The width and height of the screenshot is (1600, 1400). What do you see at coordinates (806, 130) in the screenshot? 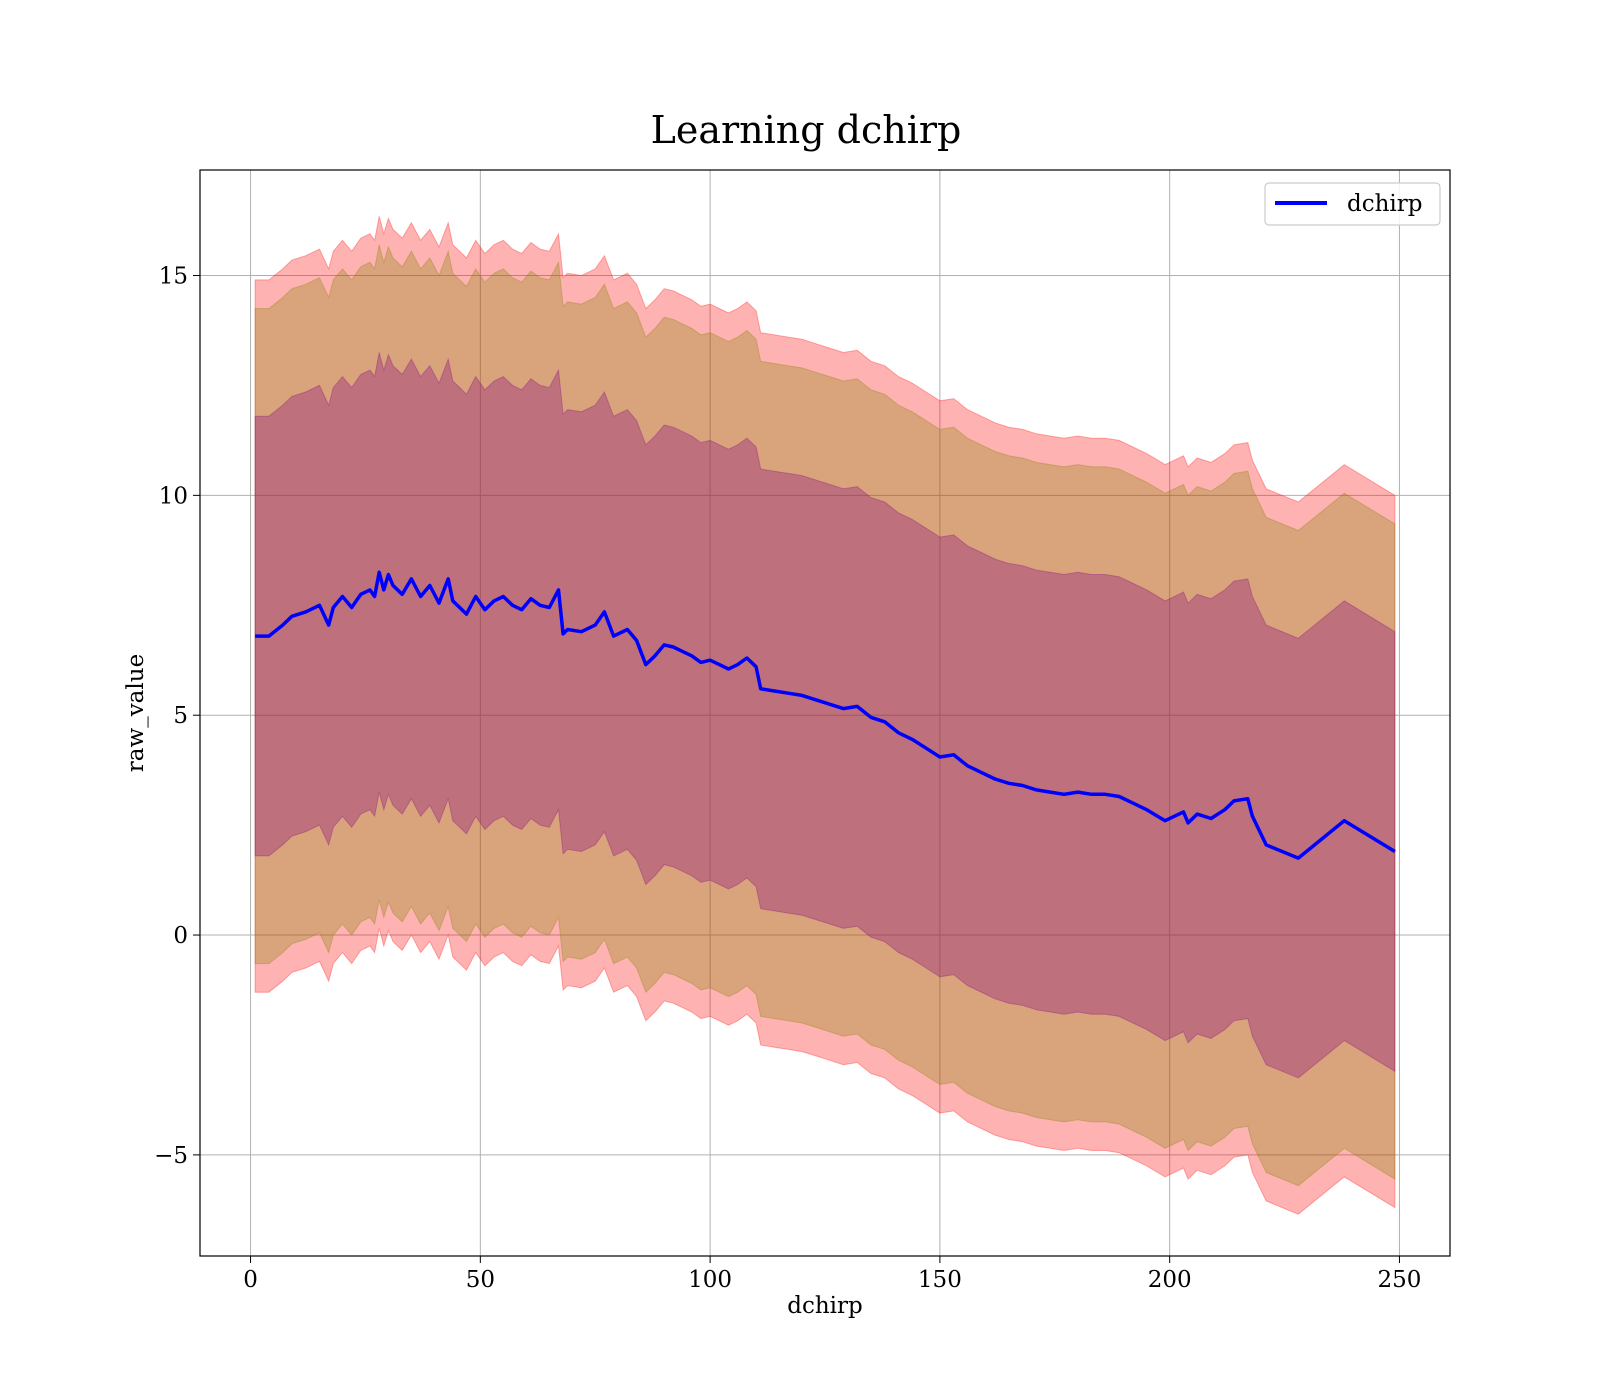
I see `chart-title: Learning dchirp` at bounding box center [806, 130].